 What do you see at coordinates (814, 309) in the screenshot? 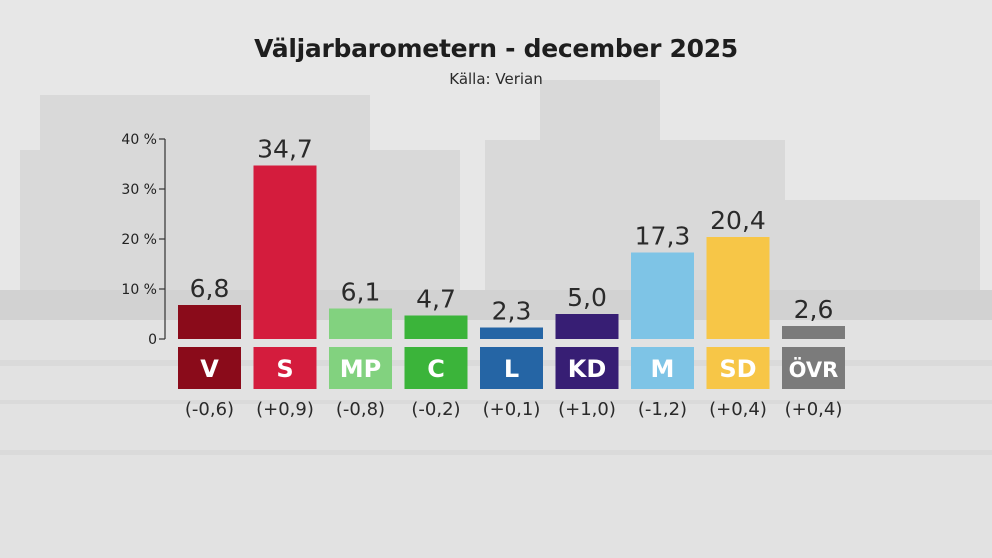
I see `value-label-övr: 2,6` at bounding box center [814, 309].